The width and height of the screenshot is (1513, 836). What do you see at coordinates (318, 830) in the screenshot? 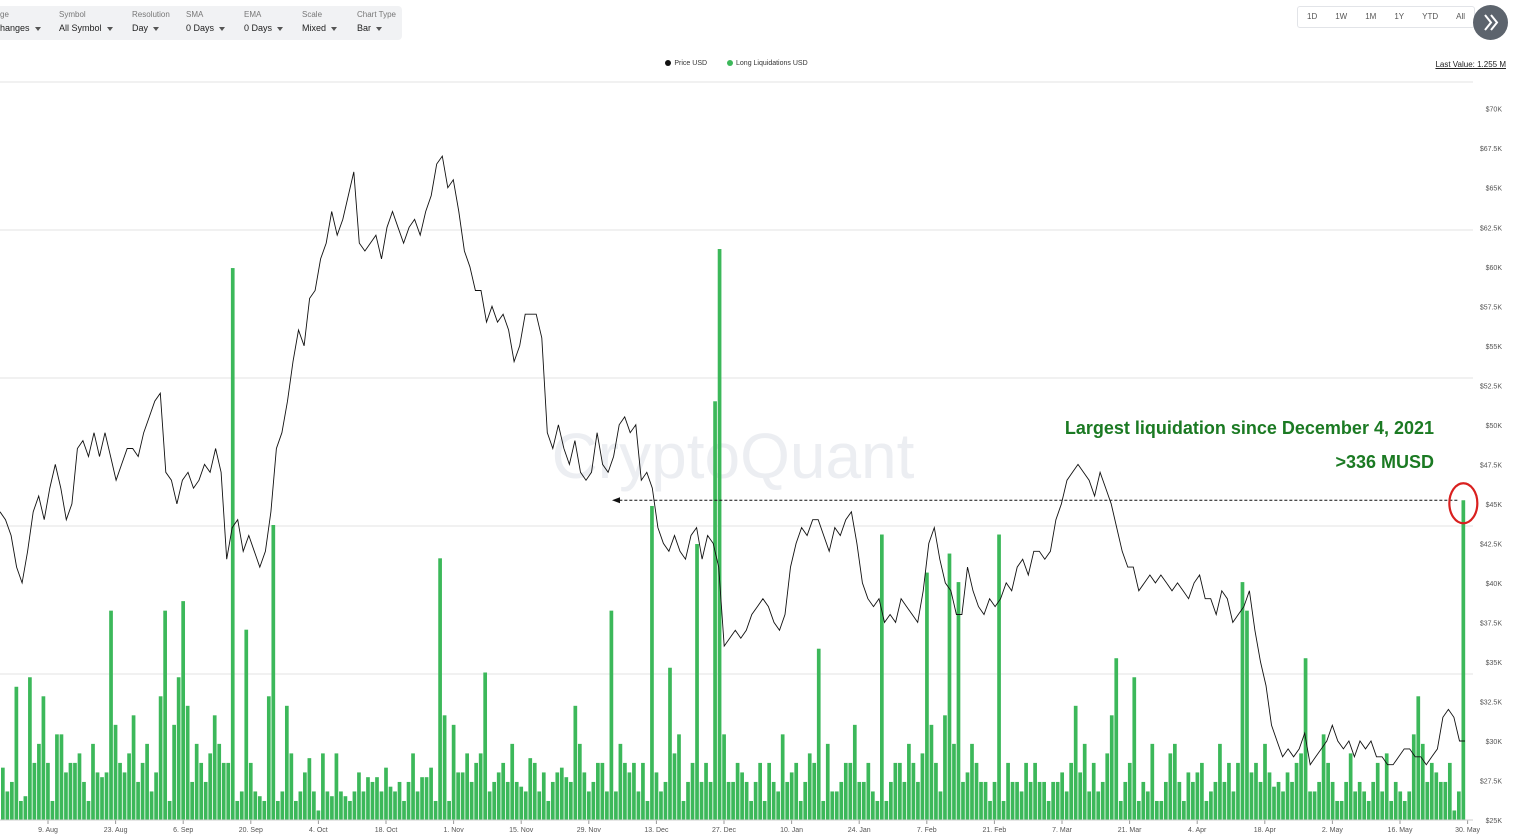
I see `x-tick-label: 4. Oct` at bounding box center [318, 830].